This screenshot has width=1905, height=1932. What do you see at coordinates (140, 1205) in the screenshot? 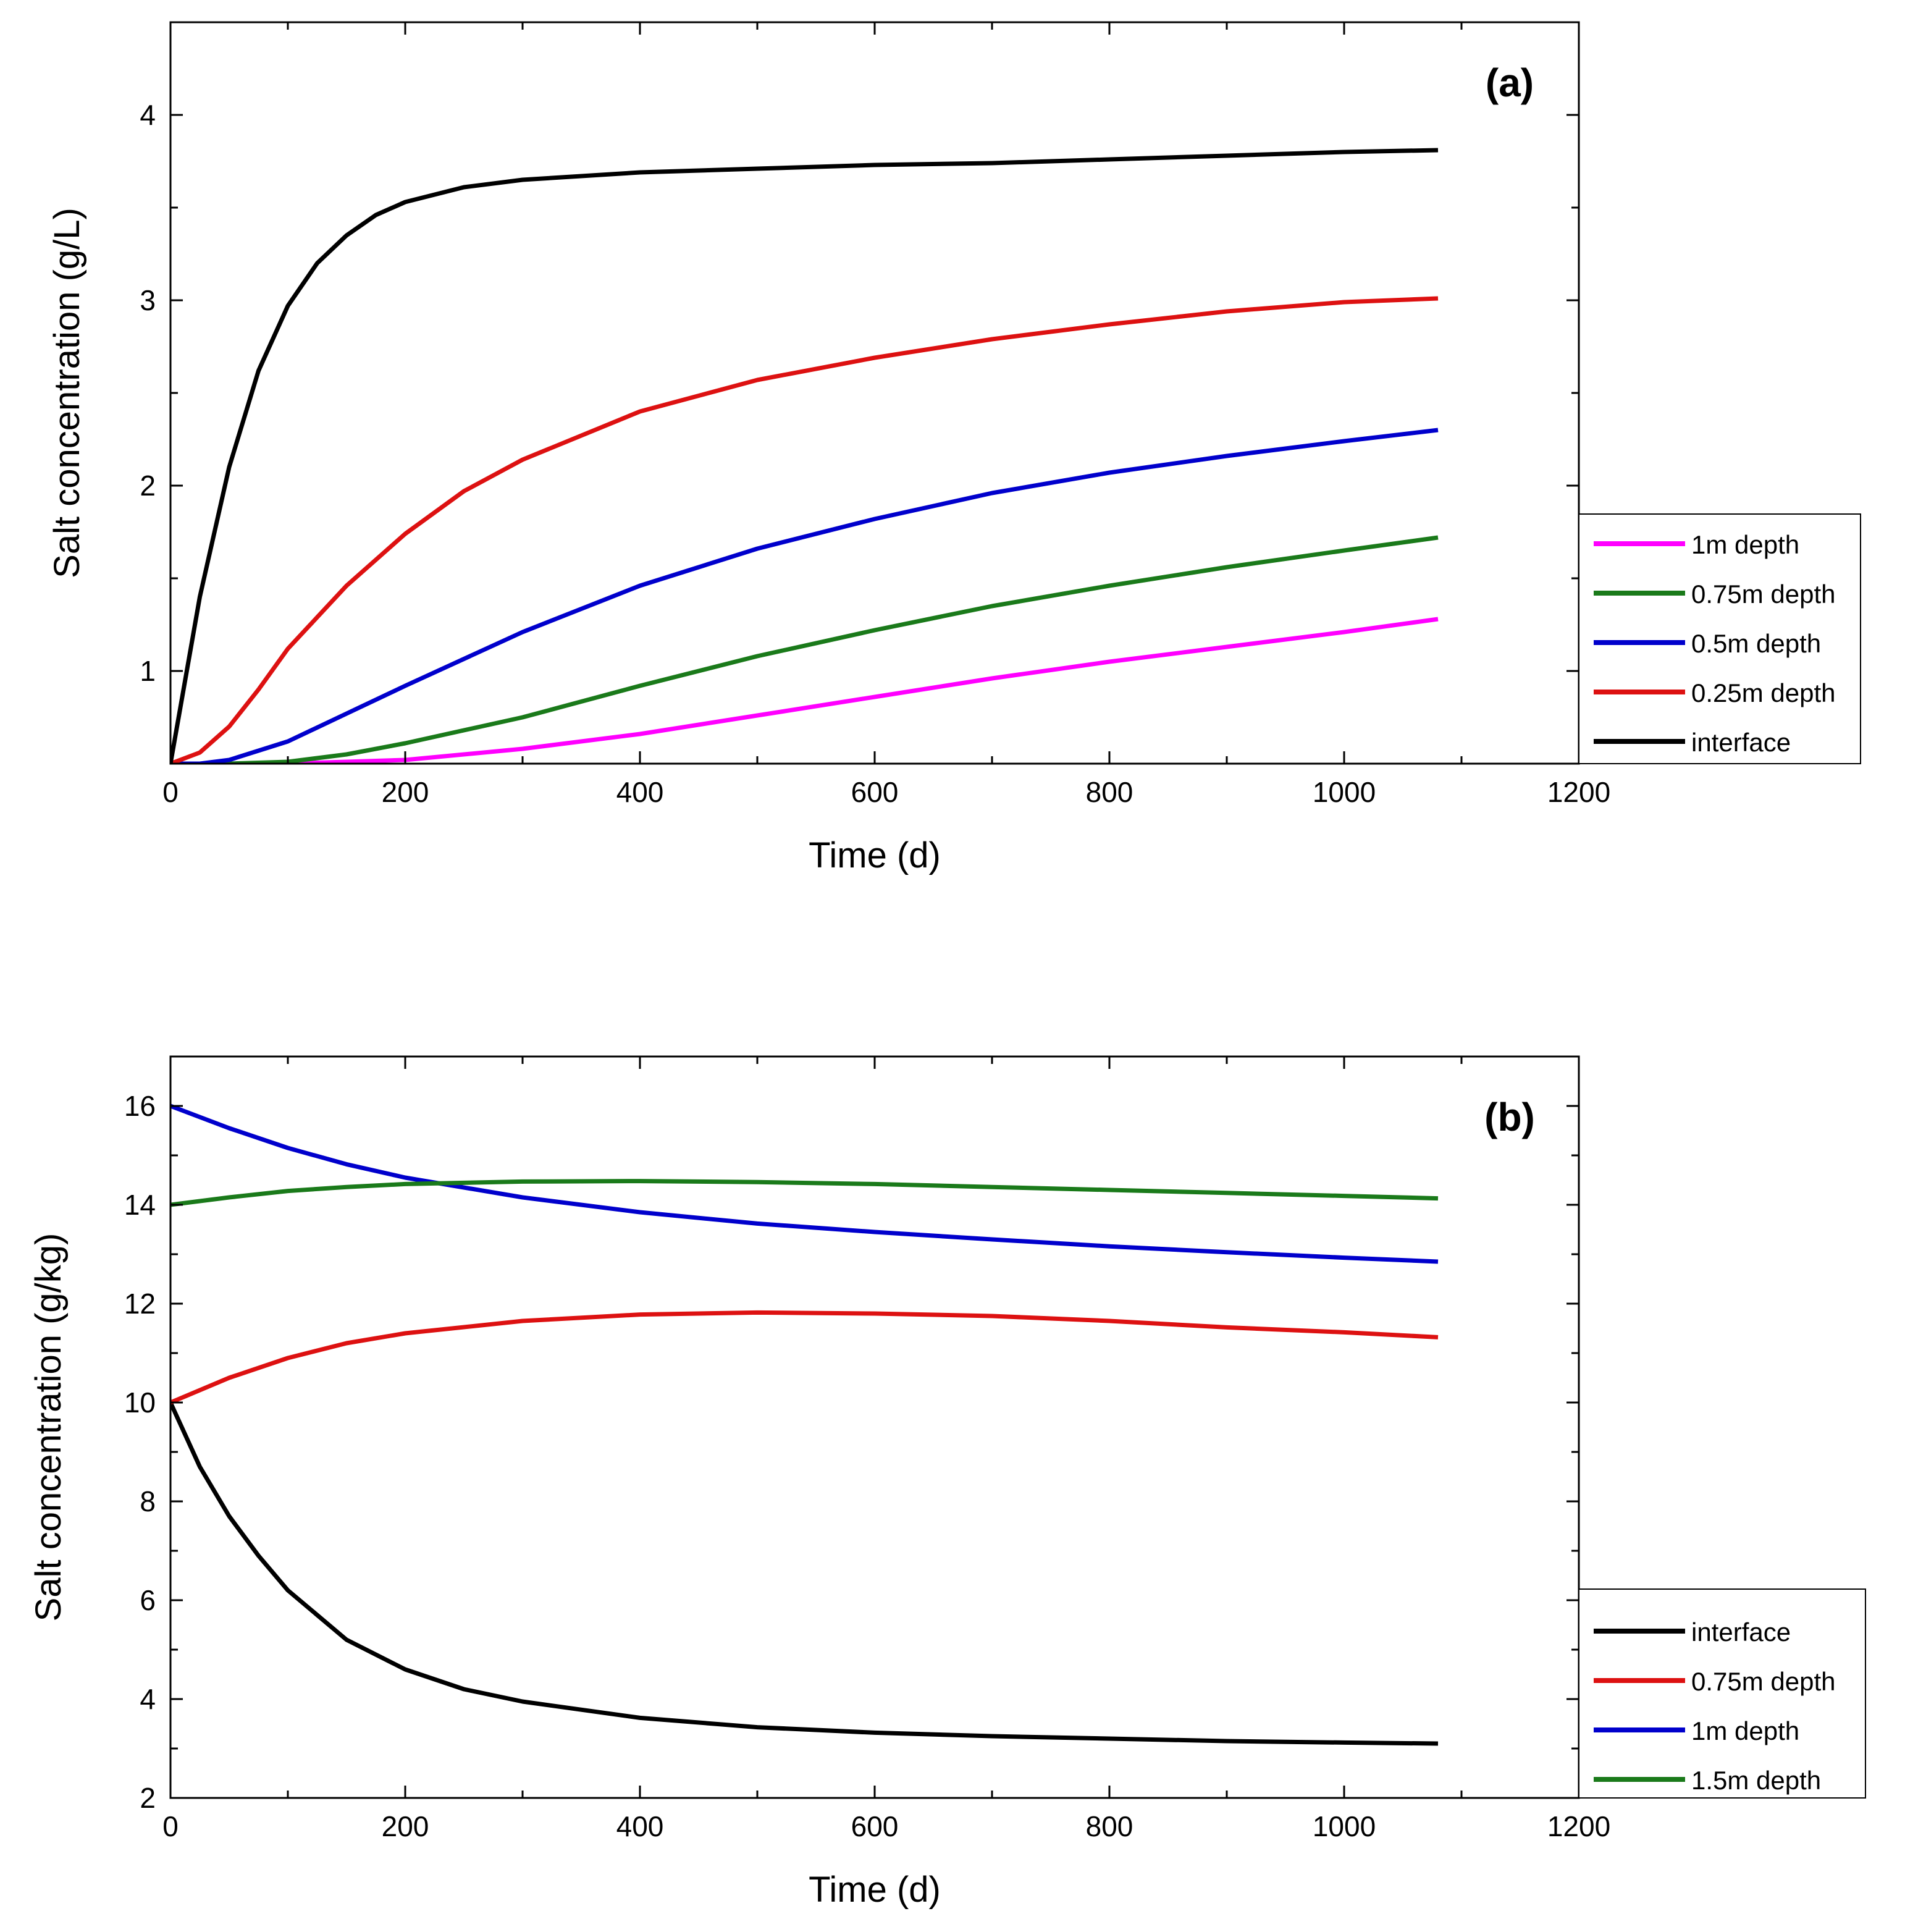
I see `y-tick-label: 14` at bounding box center [140, 1205].